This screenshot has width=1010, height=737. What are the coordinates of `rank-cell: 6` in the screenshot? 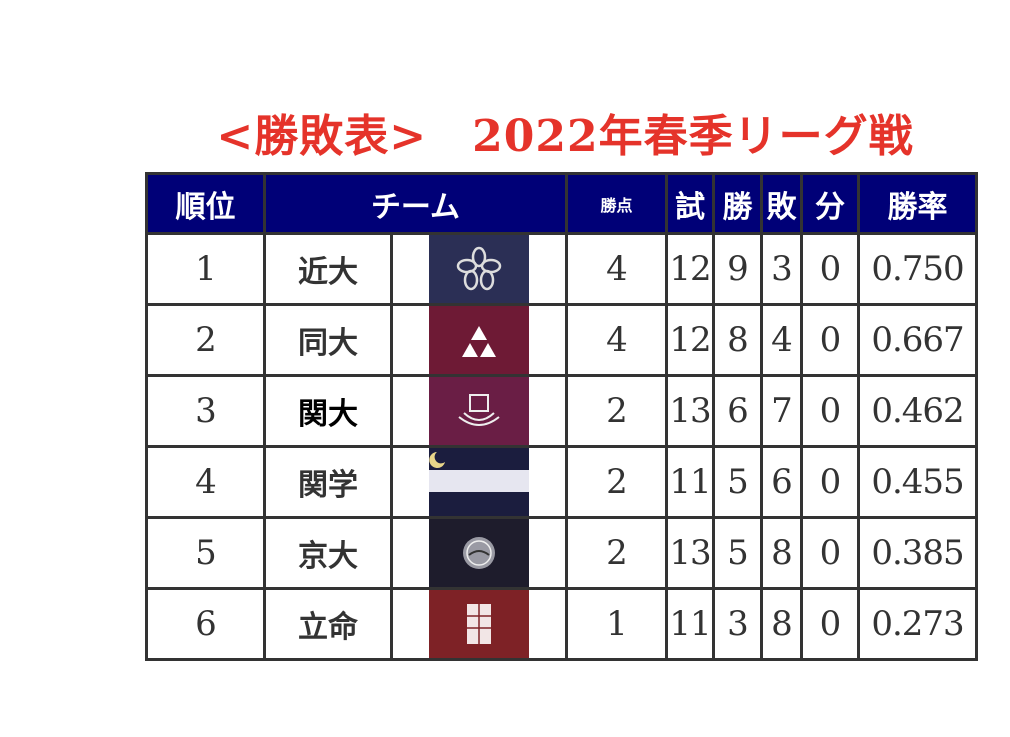 It's located at (205, 624).